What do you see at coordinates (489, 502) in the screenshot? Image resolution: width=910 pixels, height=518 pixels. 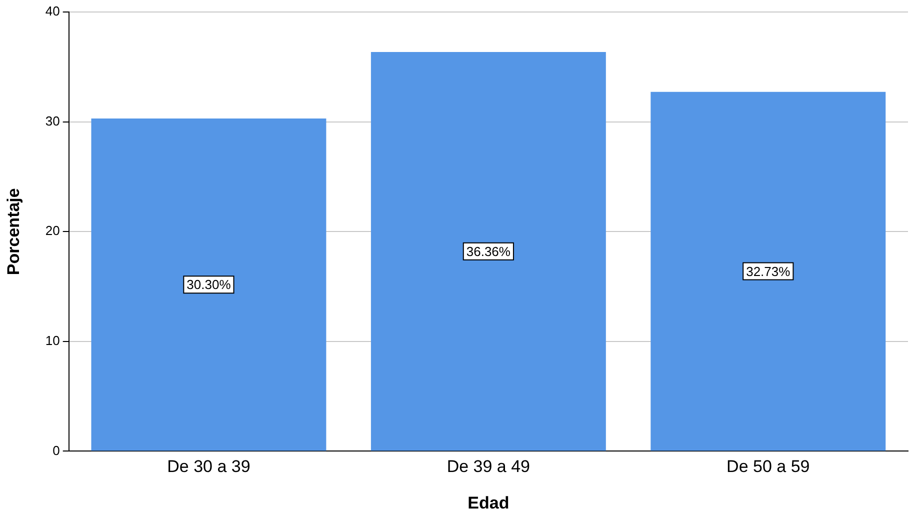 I see `x-axis-title: Edad` at bounding box center [489, 502].